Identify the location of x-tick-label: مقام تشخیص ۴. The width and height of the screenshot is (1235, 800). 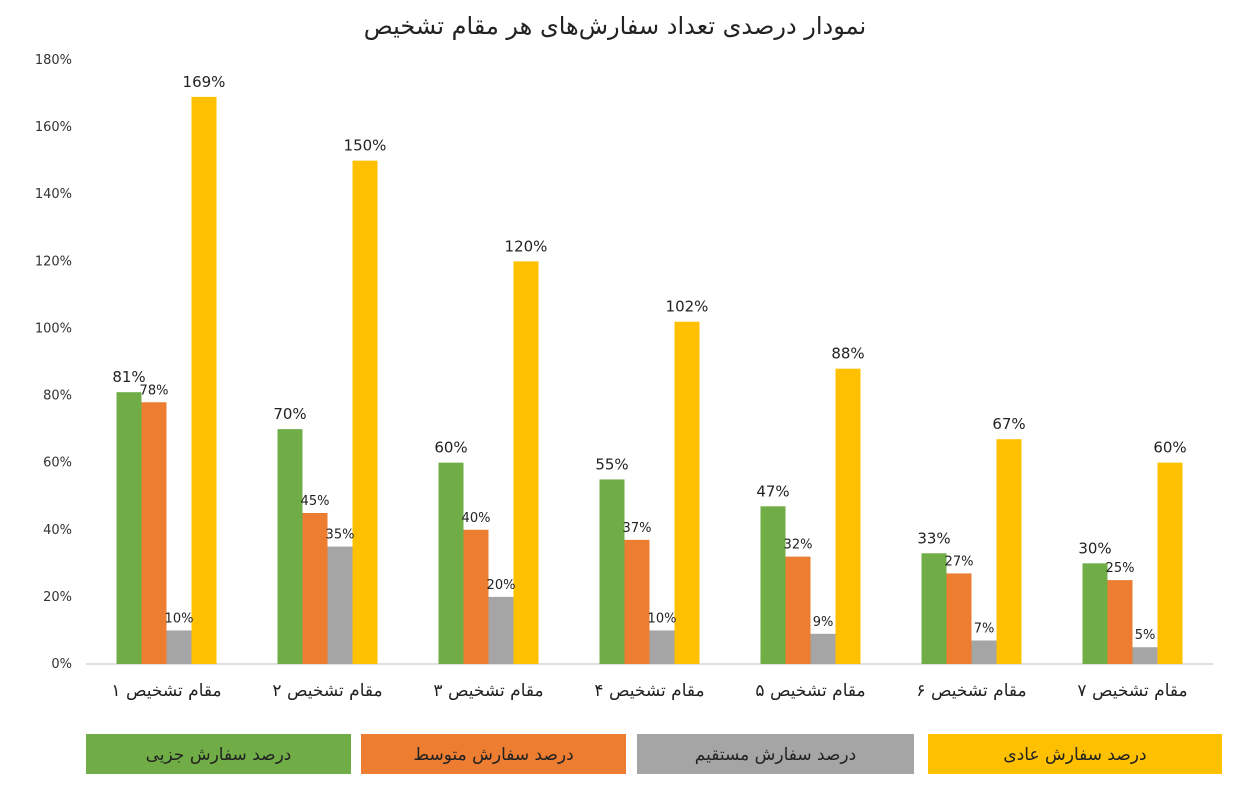
(649, 691).